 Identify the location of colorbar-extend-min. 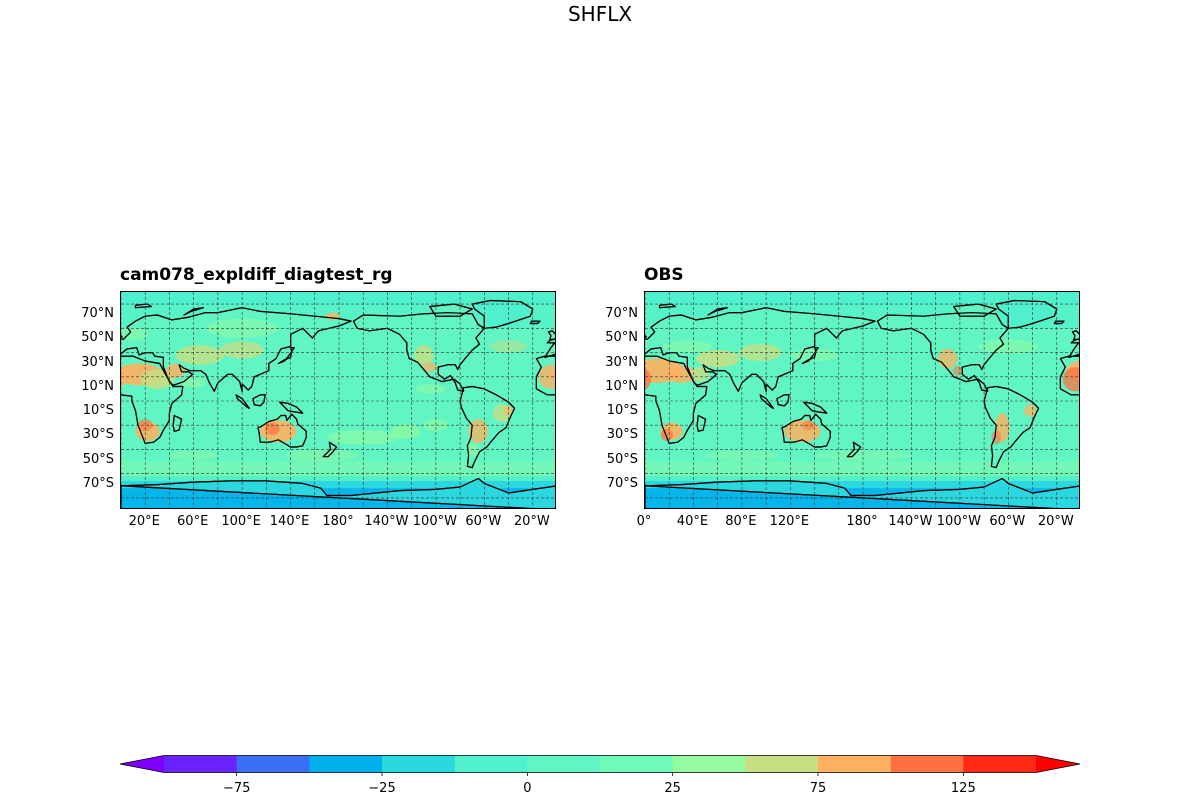
(142, 764).